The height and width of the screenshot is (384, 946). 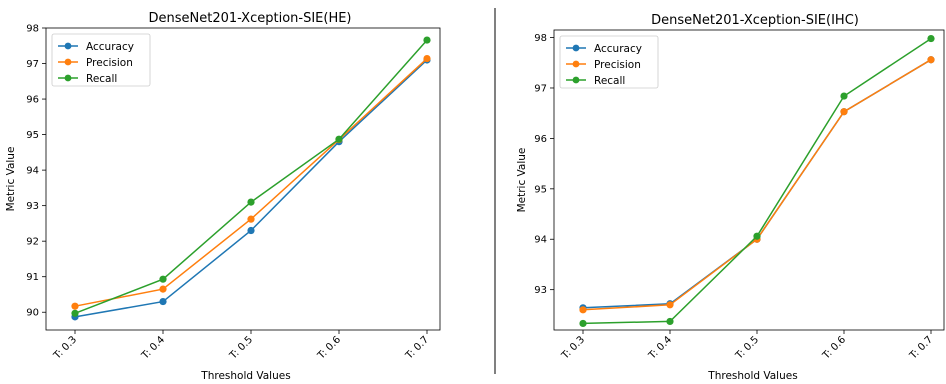 I want to click on chart2-xlabel: Threshold Values, so click(x=752, y=376).